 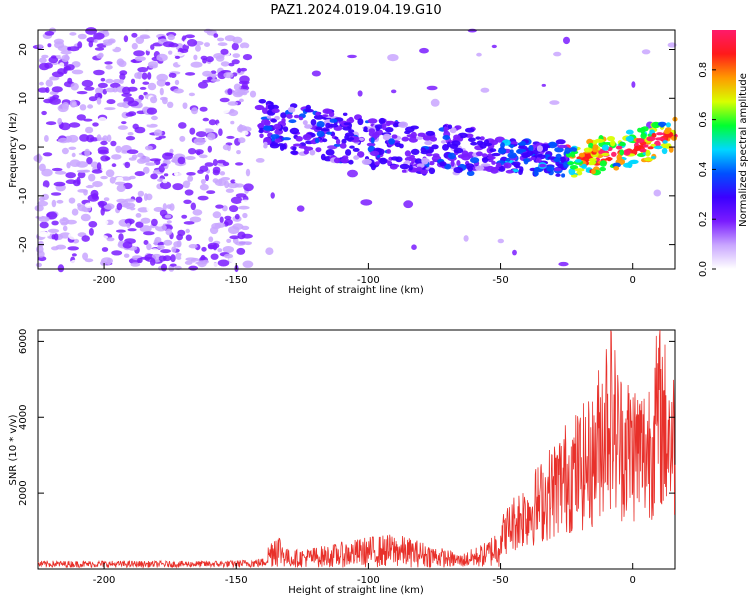 What do you see at coordinates (703, 219) in the screenshot?
I see `colorbar-tick-label: 0.2` at bounding box center [703, 219].